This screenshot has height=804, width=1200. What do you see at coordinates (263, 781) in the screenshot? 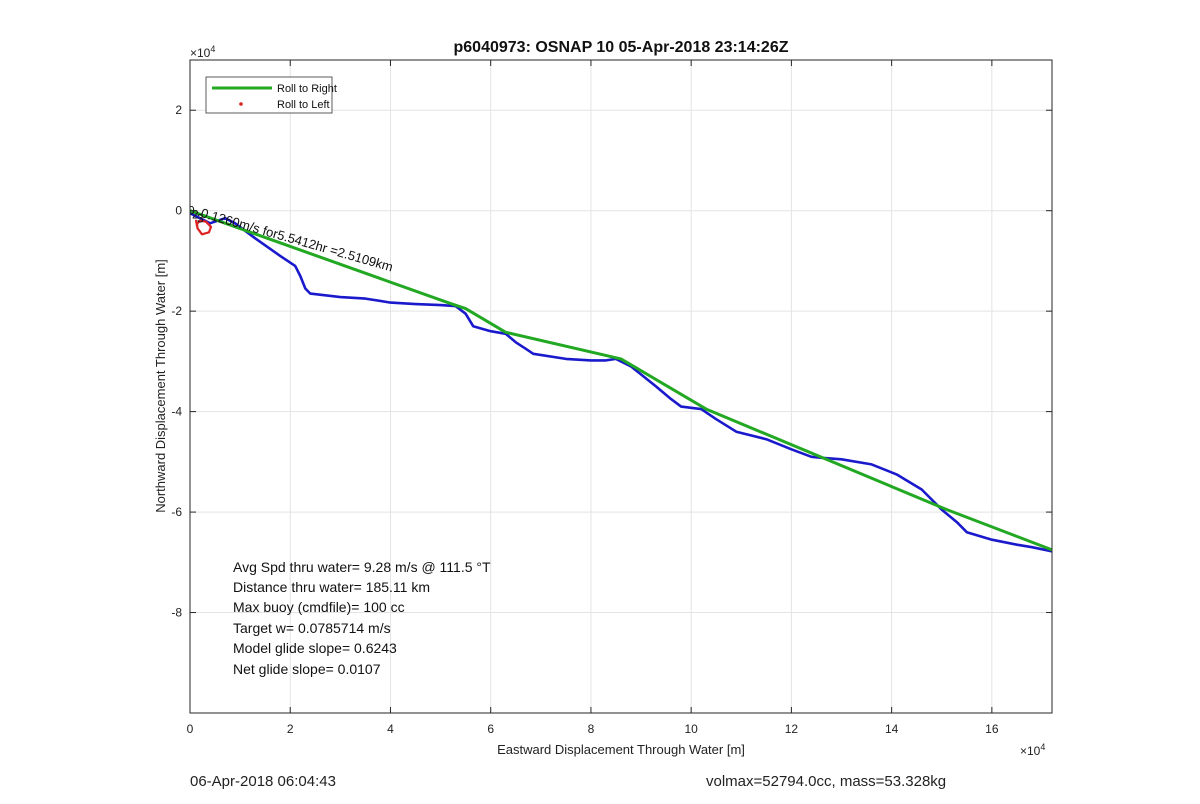
I see `footer-timestamp: 06-Apr-2018 06:04:43` at bounding box center [263, 781].